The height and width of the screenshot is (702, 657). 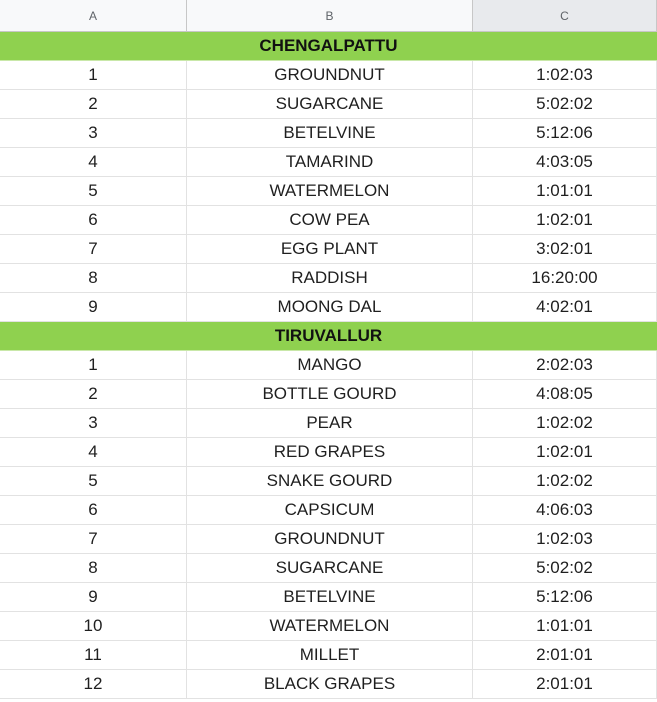 I want to click on table-row: 2 SUGARCANE 5:02:02, so click(x=328, y=104).